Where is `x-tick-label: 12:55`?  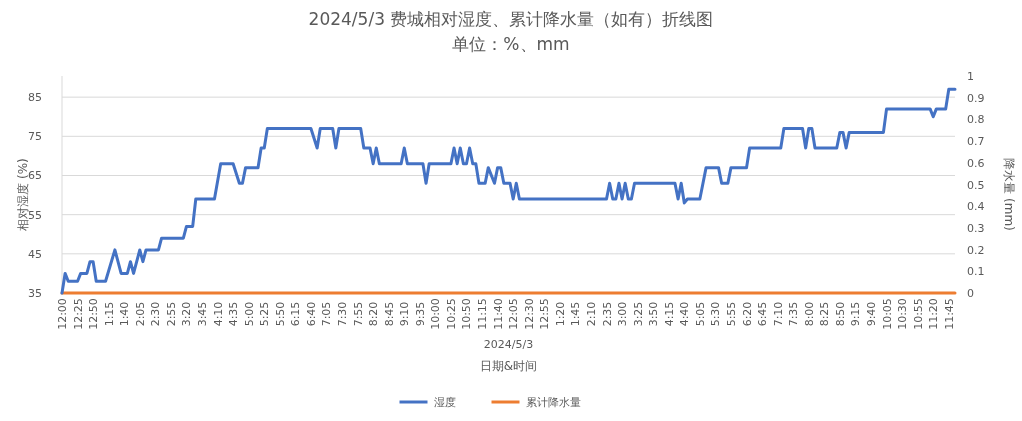
x-tick-label: 12:55 is located at coordinates (545, 314).